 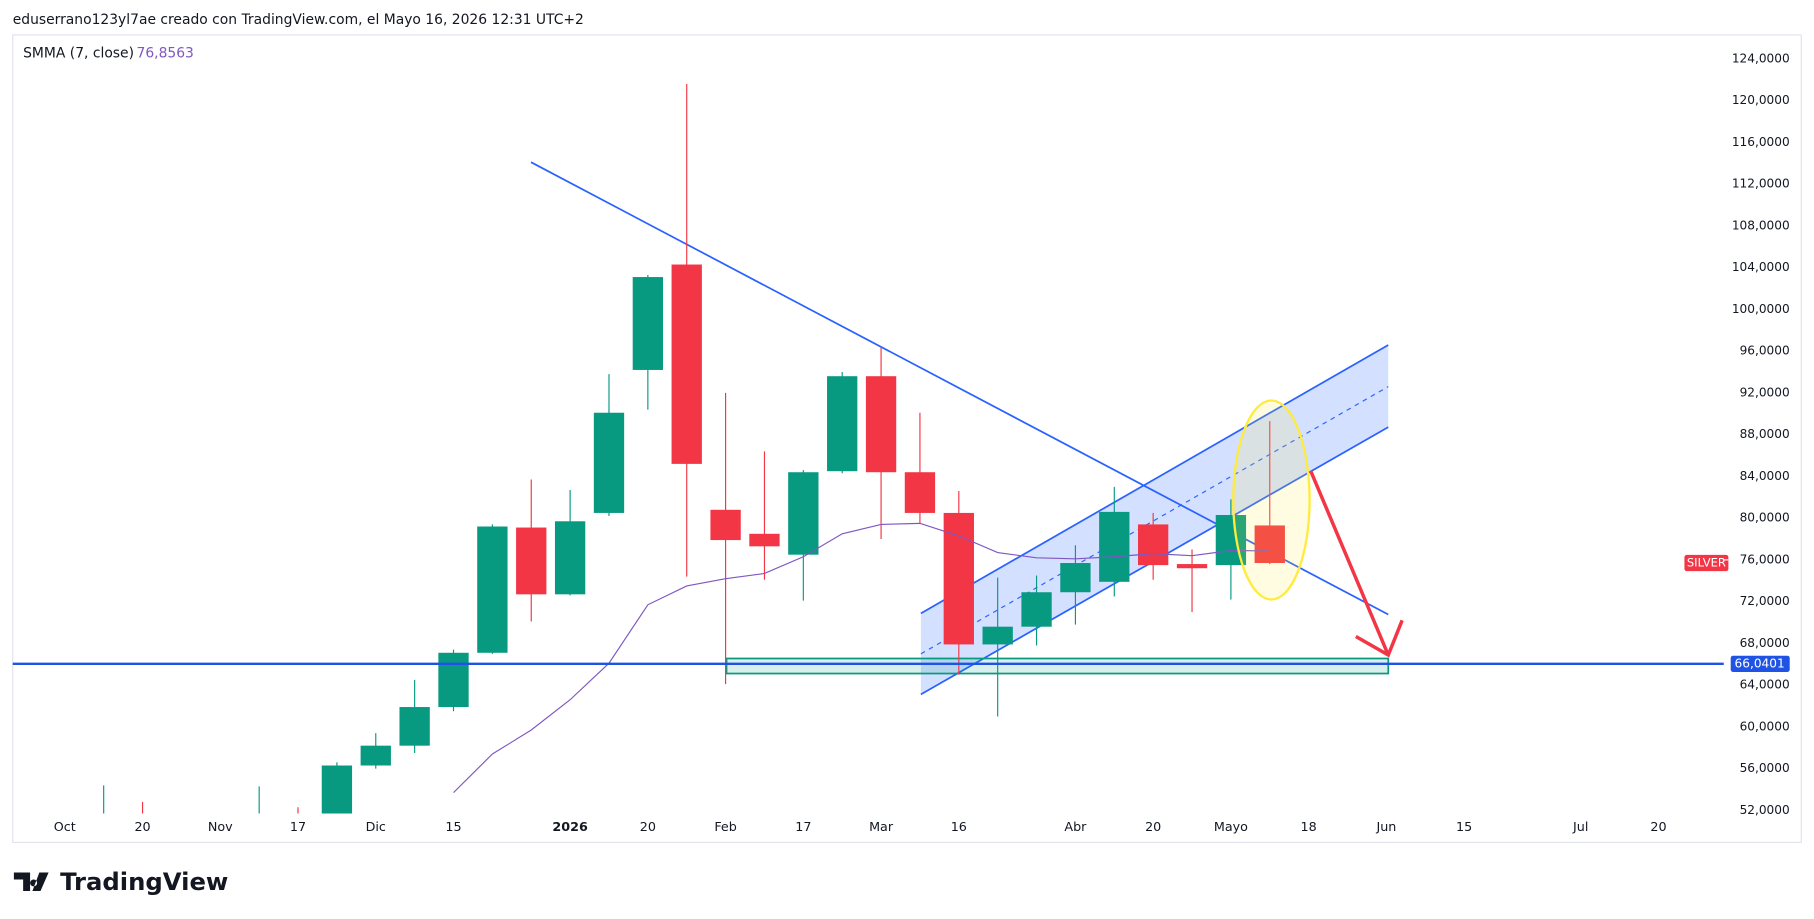 I want to click on x-tick-label: Mar, so click(x=881, y=826).